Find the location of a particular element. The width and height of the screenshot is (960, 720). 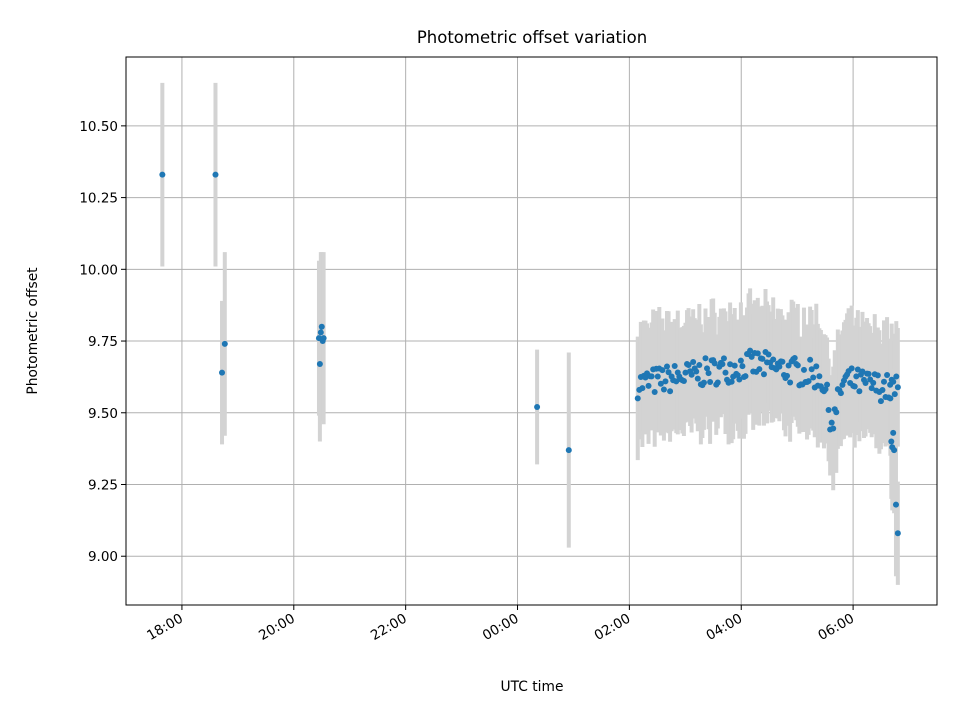

x-axis-label: UTC time is located at coordinates (532, 687).